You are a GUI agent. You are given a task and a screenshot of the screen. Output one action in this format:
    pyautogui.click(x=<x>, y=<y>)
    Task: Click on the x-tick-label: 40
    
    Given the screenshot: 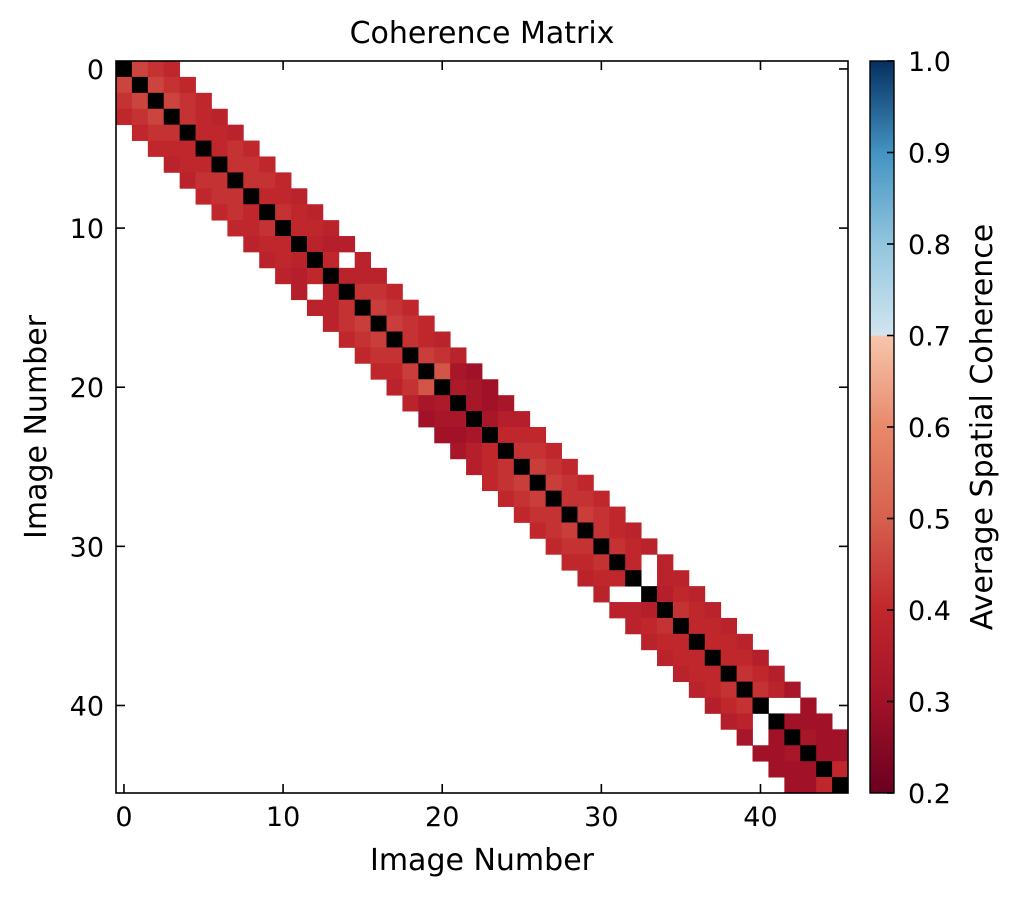 What is the action you would take?
    pyautogui.click(x=760, y=817)
    